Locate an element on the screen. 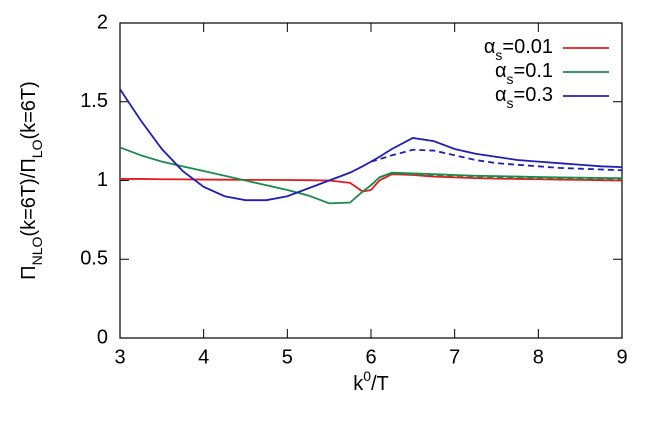  x-tick-label: 8 is located at coordinates (538, 357).